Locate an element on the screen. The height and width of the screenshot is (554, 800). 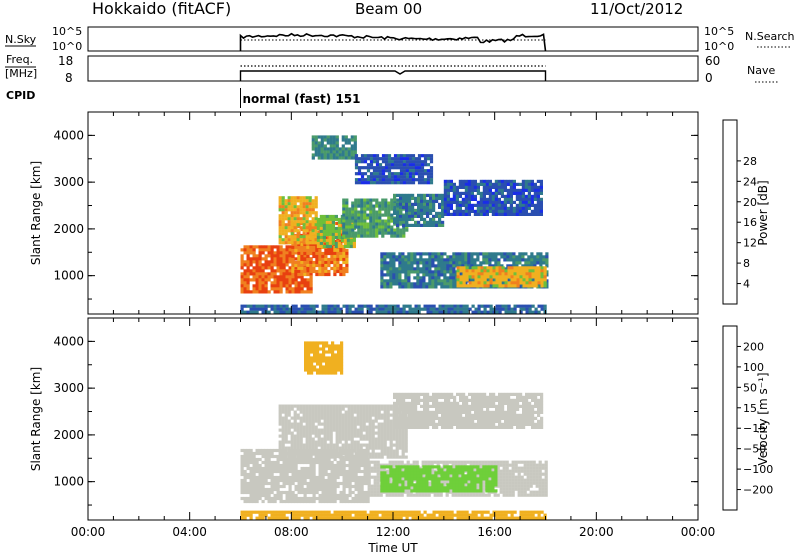
time-tick-4: 16:00 is located at coordinates (494, 532).